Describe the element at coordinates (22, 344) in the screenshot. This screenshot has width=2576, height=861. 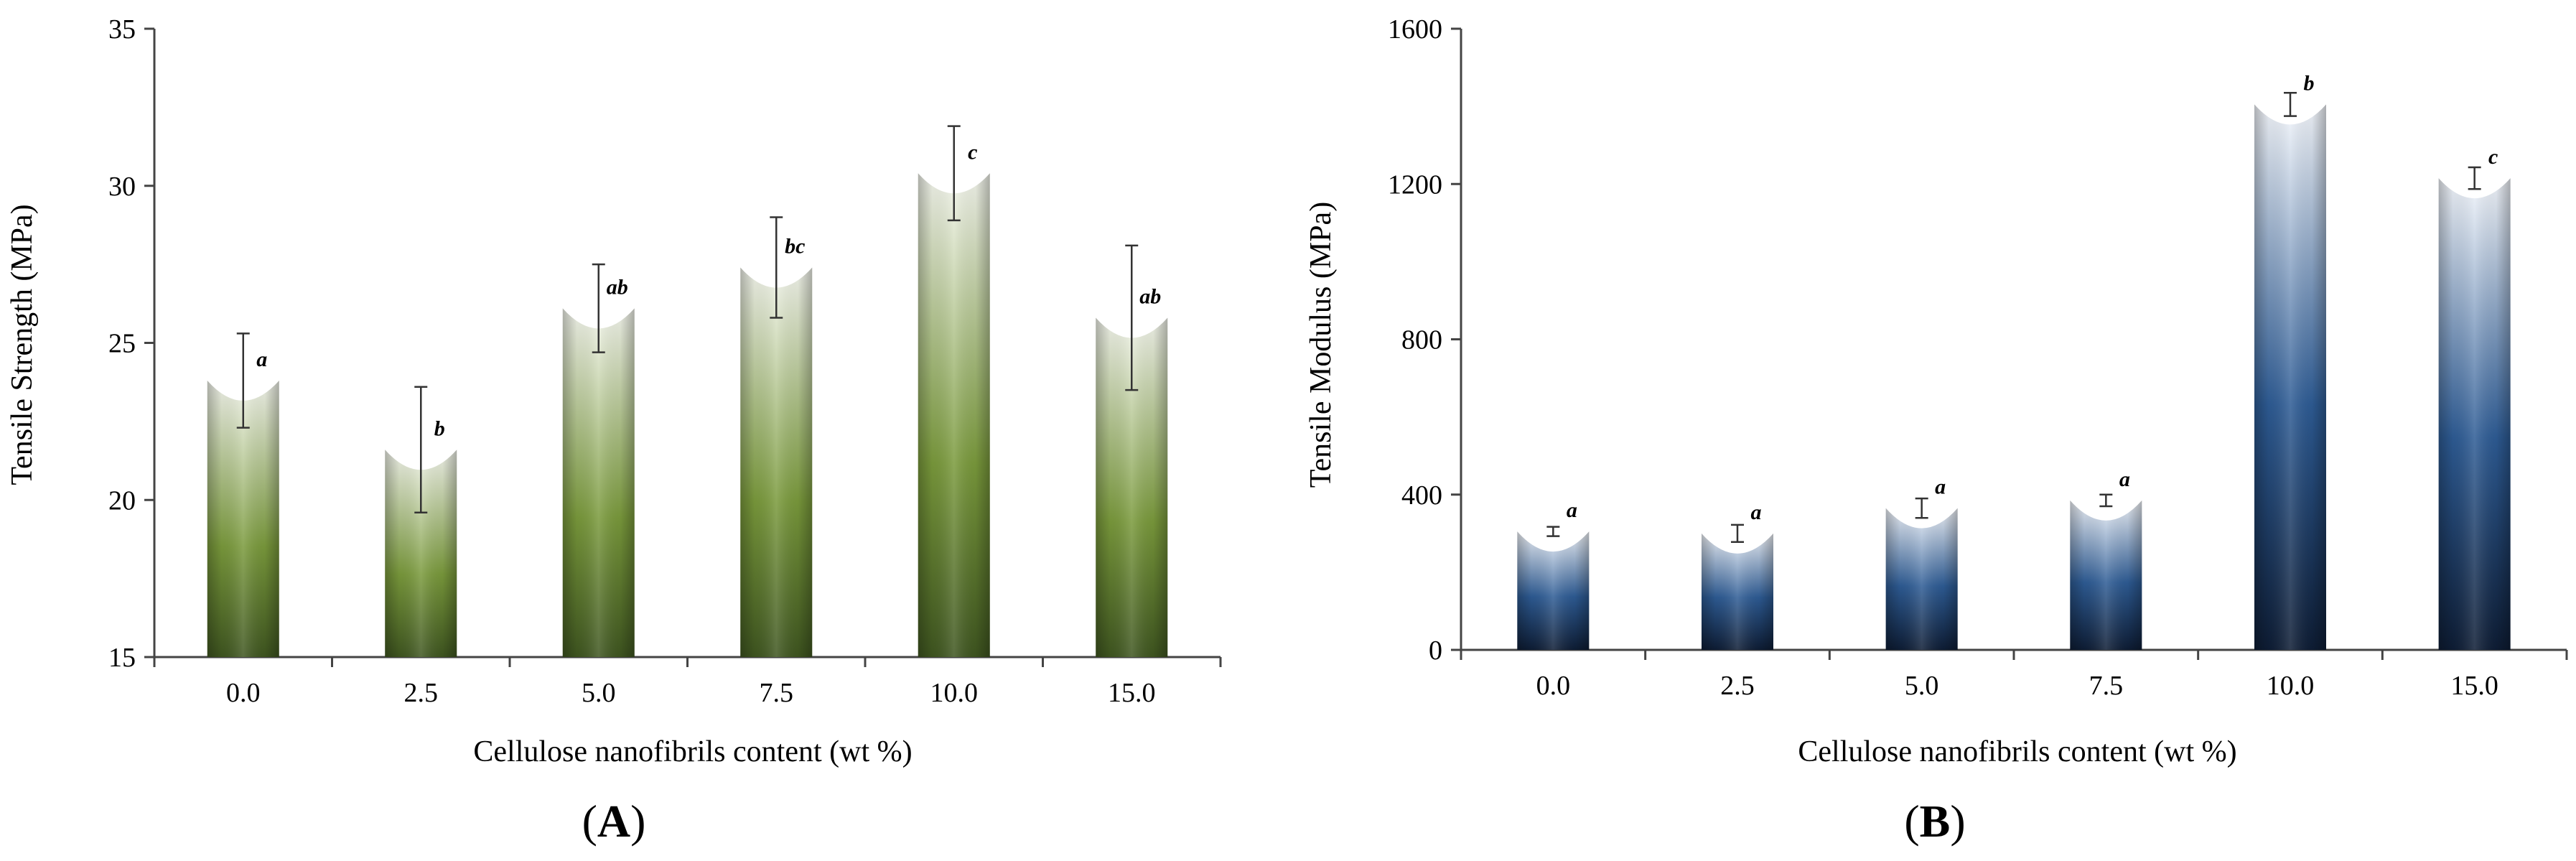
I see `y-axis-title: Tensile Strength (MPa)` at that location.